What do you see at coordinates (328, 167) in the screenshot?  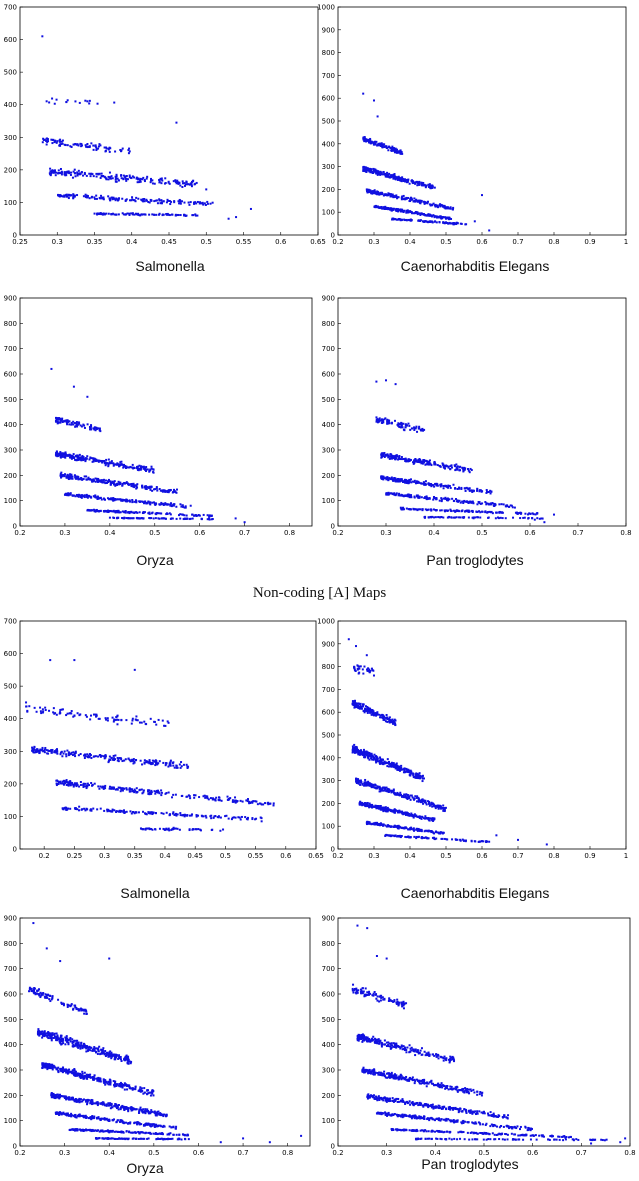 I see `y-tick-label: 300` at bounding box center [328, 167].